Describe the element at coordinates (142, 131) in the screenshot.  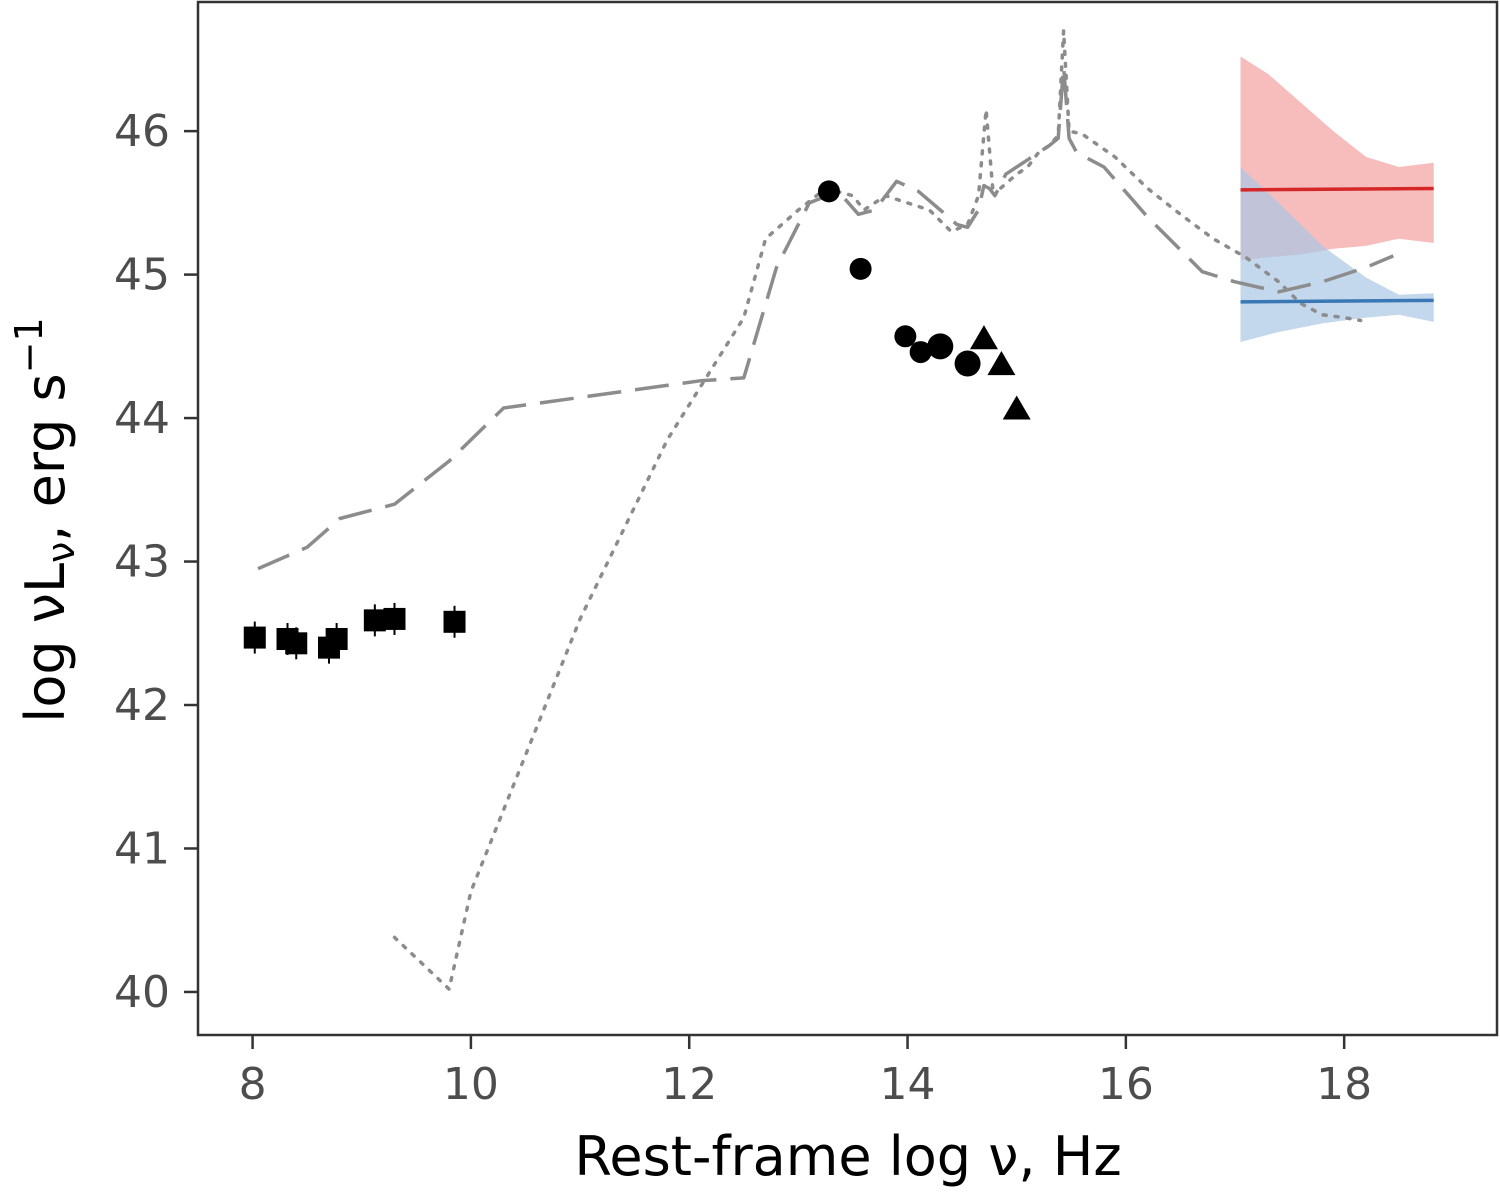
I see `y-tick-label: 46` at that location.